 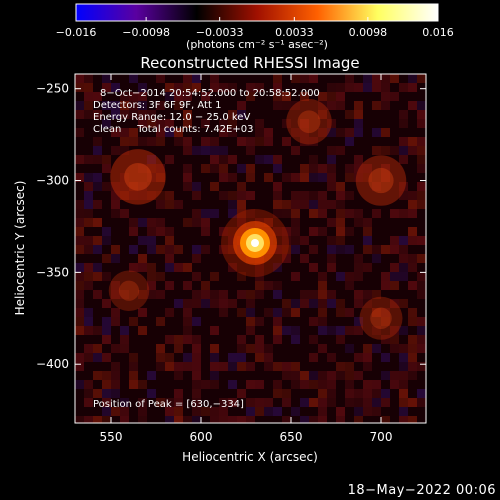 What do you see at coordinates (52, 272) in the screenshot?
I see `y-tick-label: −350` at bounding box center [52, 272].